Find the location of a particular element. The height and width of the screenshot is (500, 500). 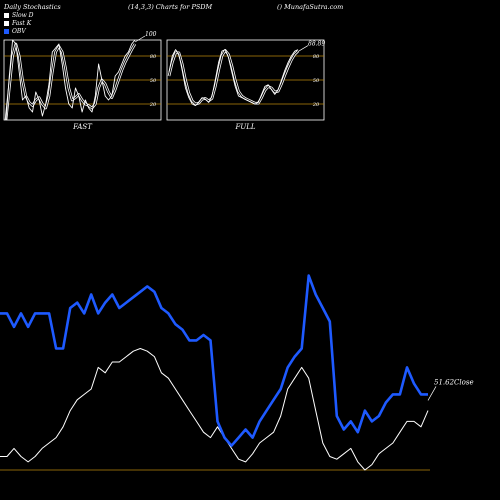

legend-item-obv: OBV is located at coordinates (19, 31).